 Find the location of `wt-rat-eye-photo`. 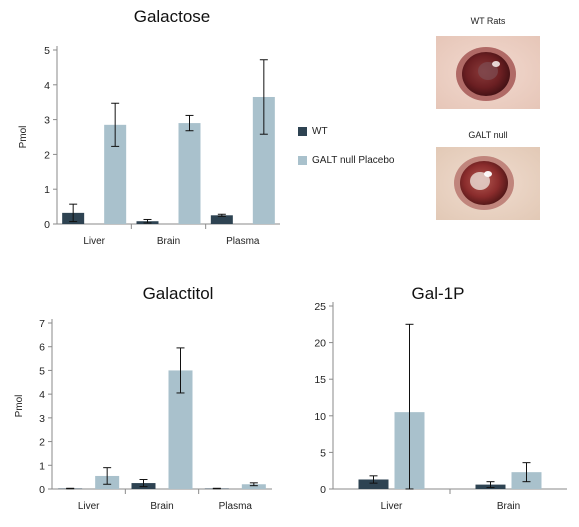

wt-rat-eye-photo is located at coordinates (488, 72).